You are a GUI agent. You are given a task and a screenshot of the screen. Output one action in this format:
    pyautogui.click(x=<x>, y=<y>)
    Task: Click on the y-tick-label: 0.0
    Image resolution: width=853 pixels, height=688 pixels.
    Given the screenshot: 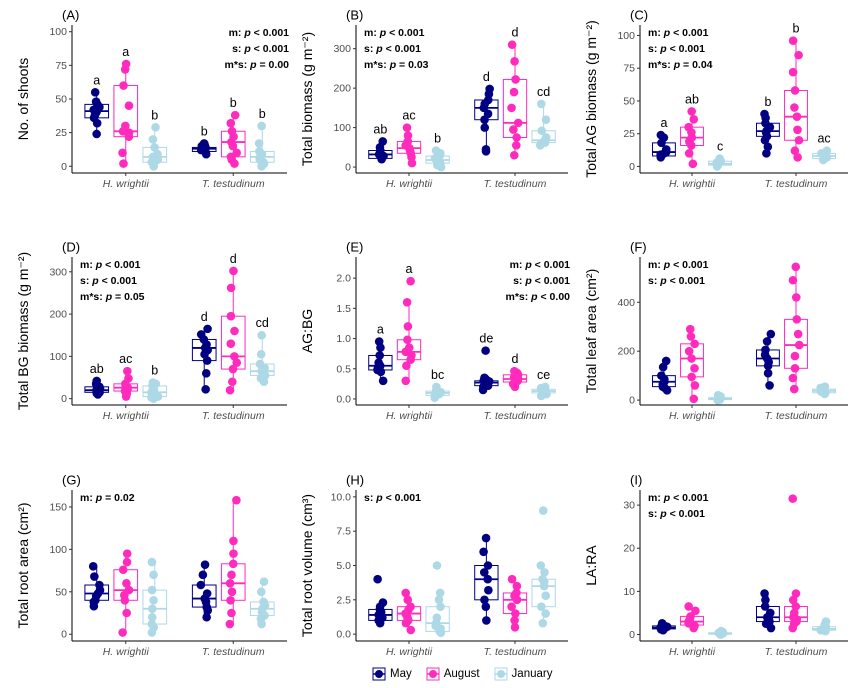 What is the action you would take?
    pyautogui.click(x=343, y=399)
    